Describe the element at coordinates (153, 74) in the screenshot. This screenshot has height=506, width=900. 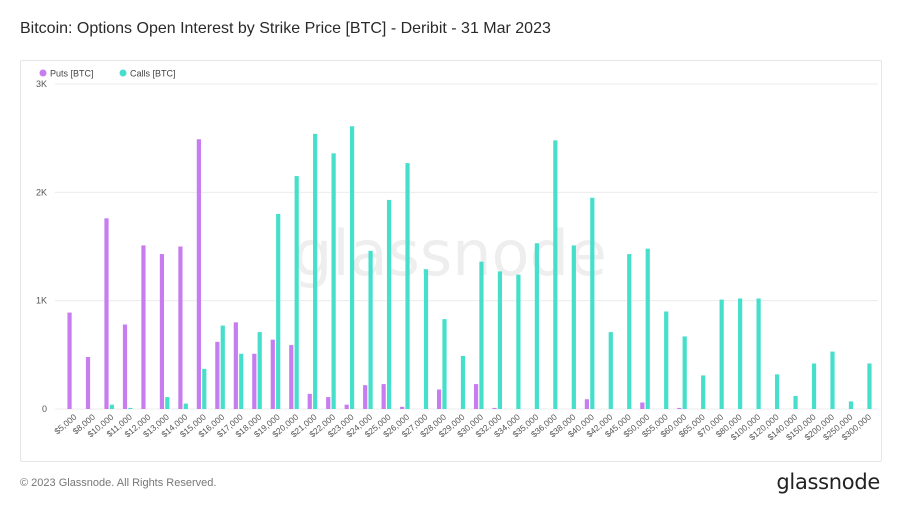
I see `legend-label-calls: Calls [BTC]` at that location.